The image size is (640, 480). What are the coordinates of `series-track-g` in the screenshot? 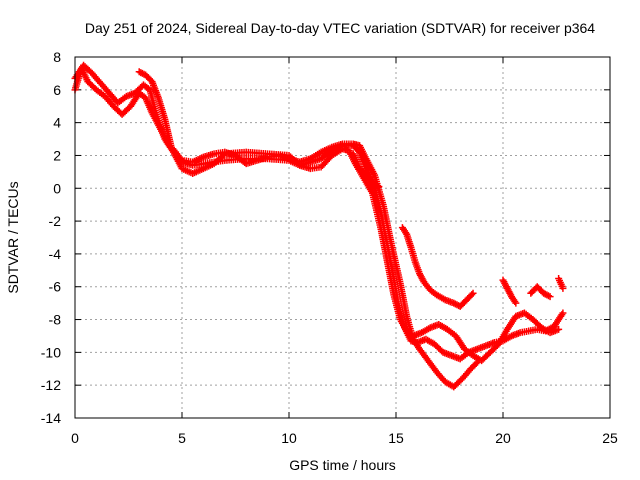 It's located at (540, 292).